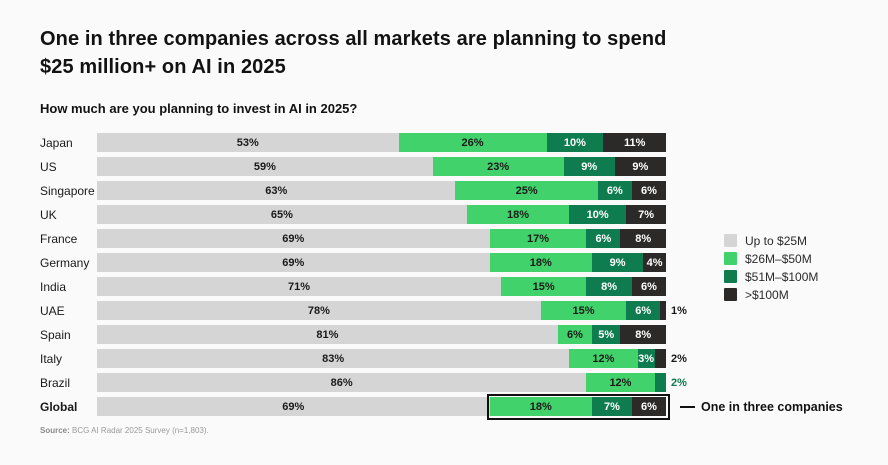  Describe the element at coordinates (772, 406) in the screenshot. I see `annotation-text: One in three companies` at that location.